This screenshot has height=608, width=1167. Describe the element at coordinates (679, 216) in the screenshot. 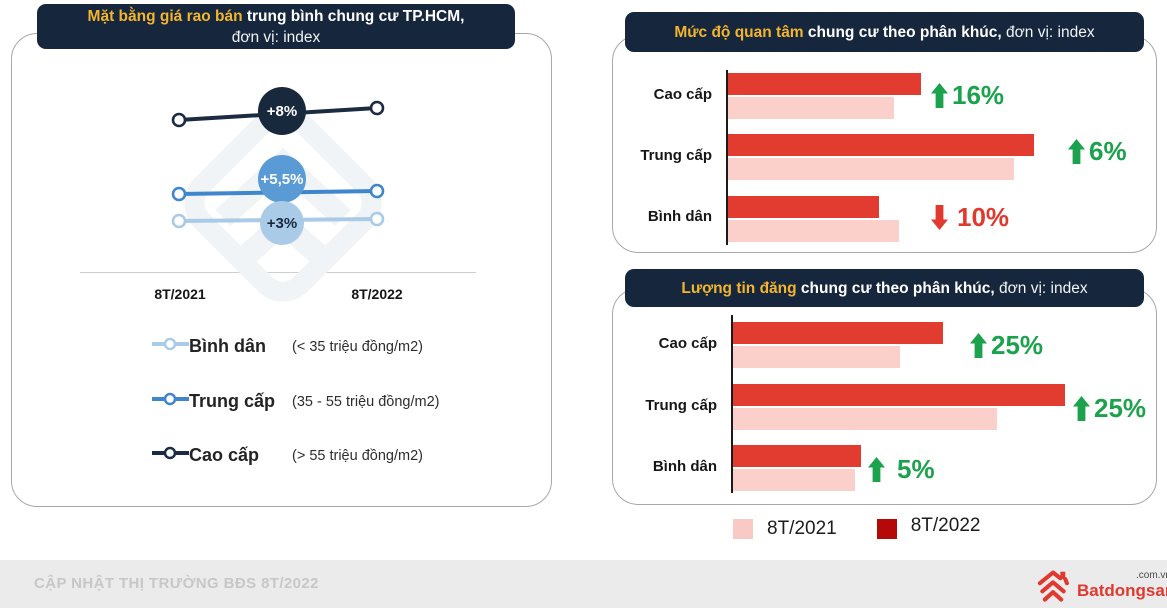

I see `interest-cat-binh-dan: Bình dân` at that location.